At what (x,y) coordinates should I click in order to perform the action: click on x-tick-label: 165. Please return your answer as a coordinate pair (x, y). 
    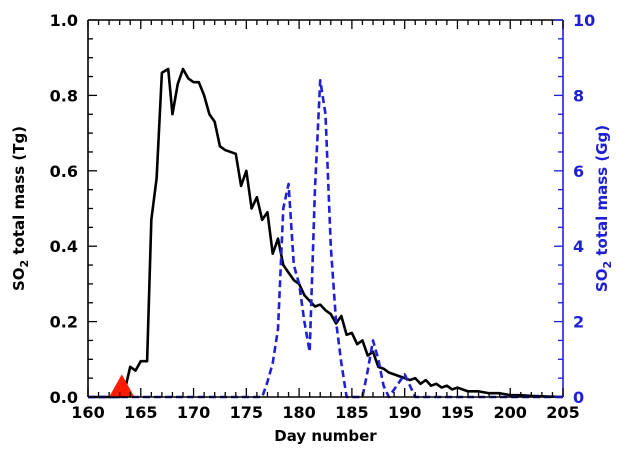
    Looking at the image, I should click on (140, 412).